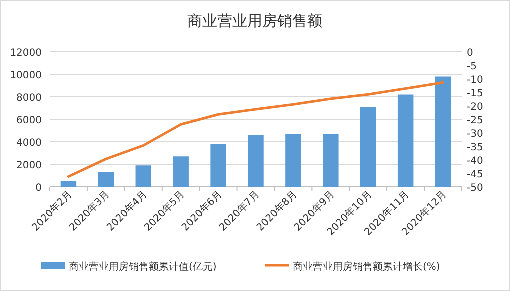 This screenshot has width=510, height=291. Describe the element at coordinates (39, 188) in the screenshot. I see `y-tick-label: 0` at that location.